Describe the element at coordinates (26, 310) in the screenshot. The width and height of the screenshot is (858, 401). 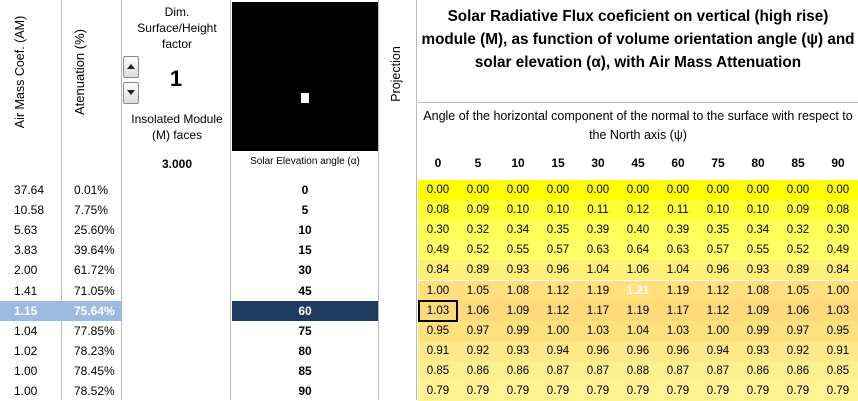
I see `air-mass-value: 1.15` at that location.